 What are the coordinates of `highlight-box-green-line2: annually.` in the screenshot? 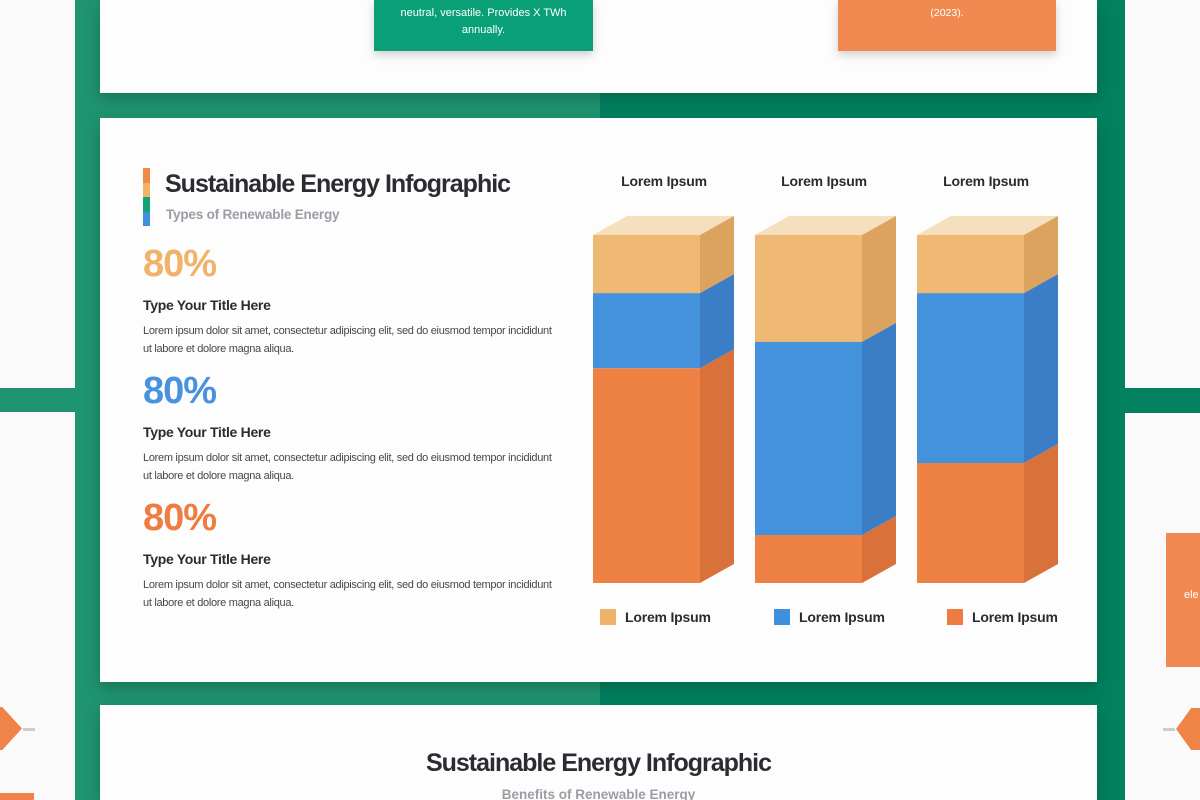 It's located at (483, 29).